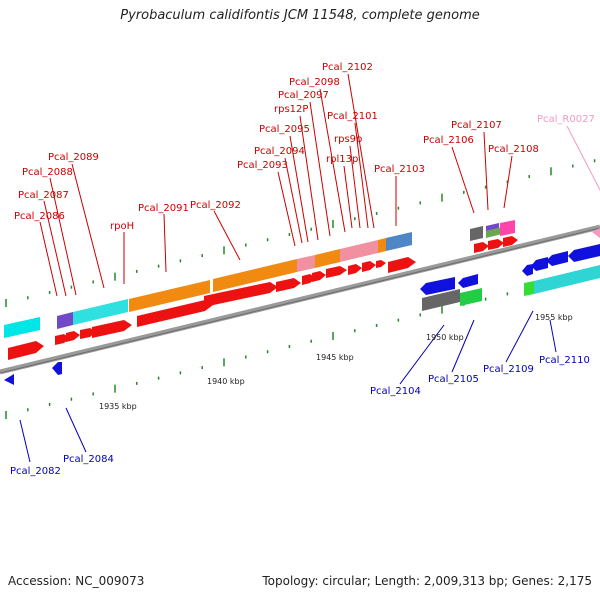 The height and width of the screenshot is (600, 600). What do you see at coordinates (112, 329) in the screenshot?
I see `gene-arrow-rpoh-a` at bounding box center [112, 329].